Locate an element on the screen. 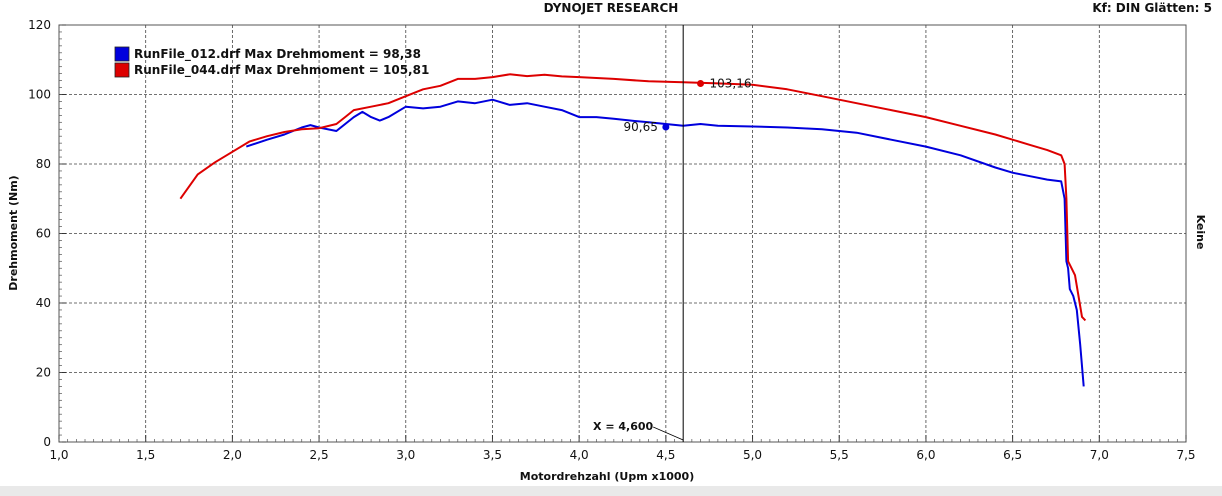 This screenshot has width=1222, height=496. x-tick-label: 5,5 is located at coordinates (839, 455).